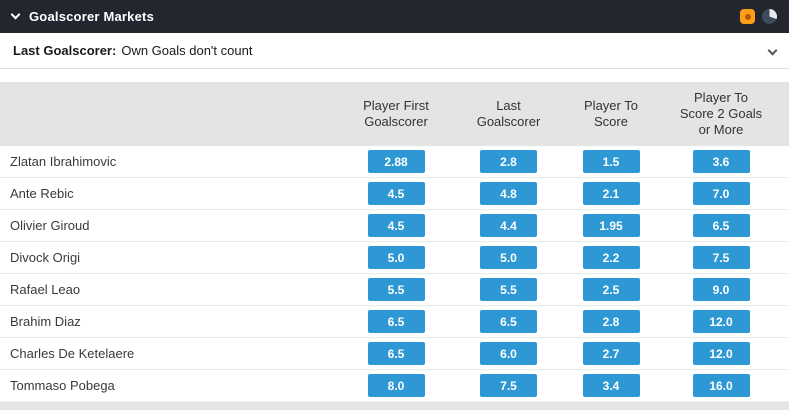  Describe the element at coordinates (758, 16) in the screenshot. I see `header-icons` at that location.